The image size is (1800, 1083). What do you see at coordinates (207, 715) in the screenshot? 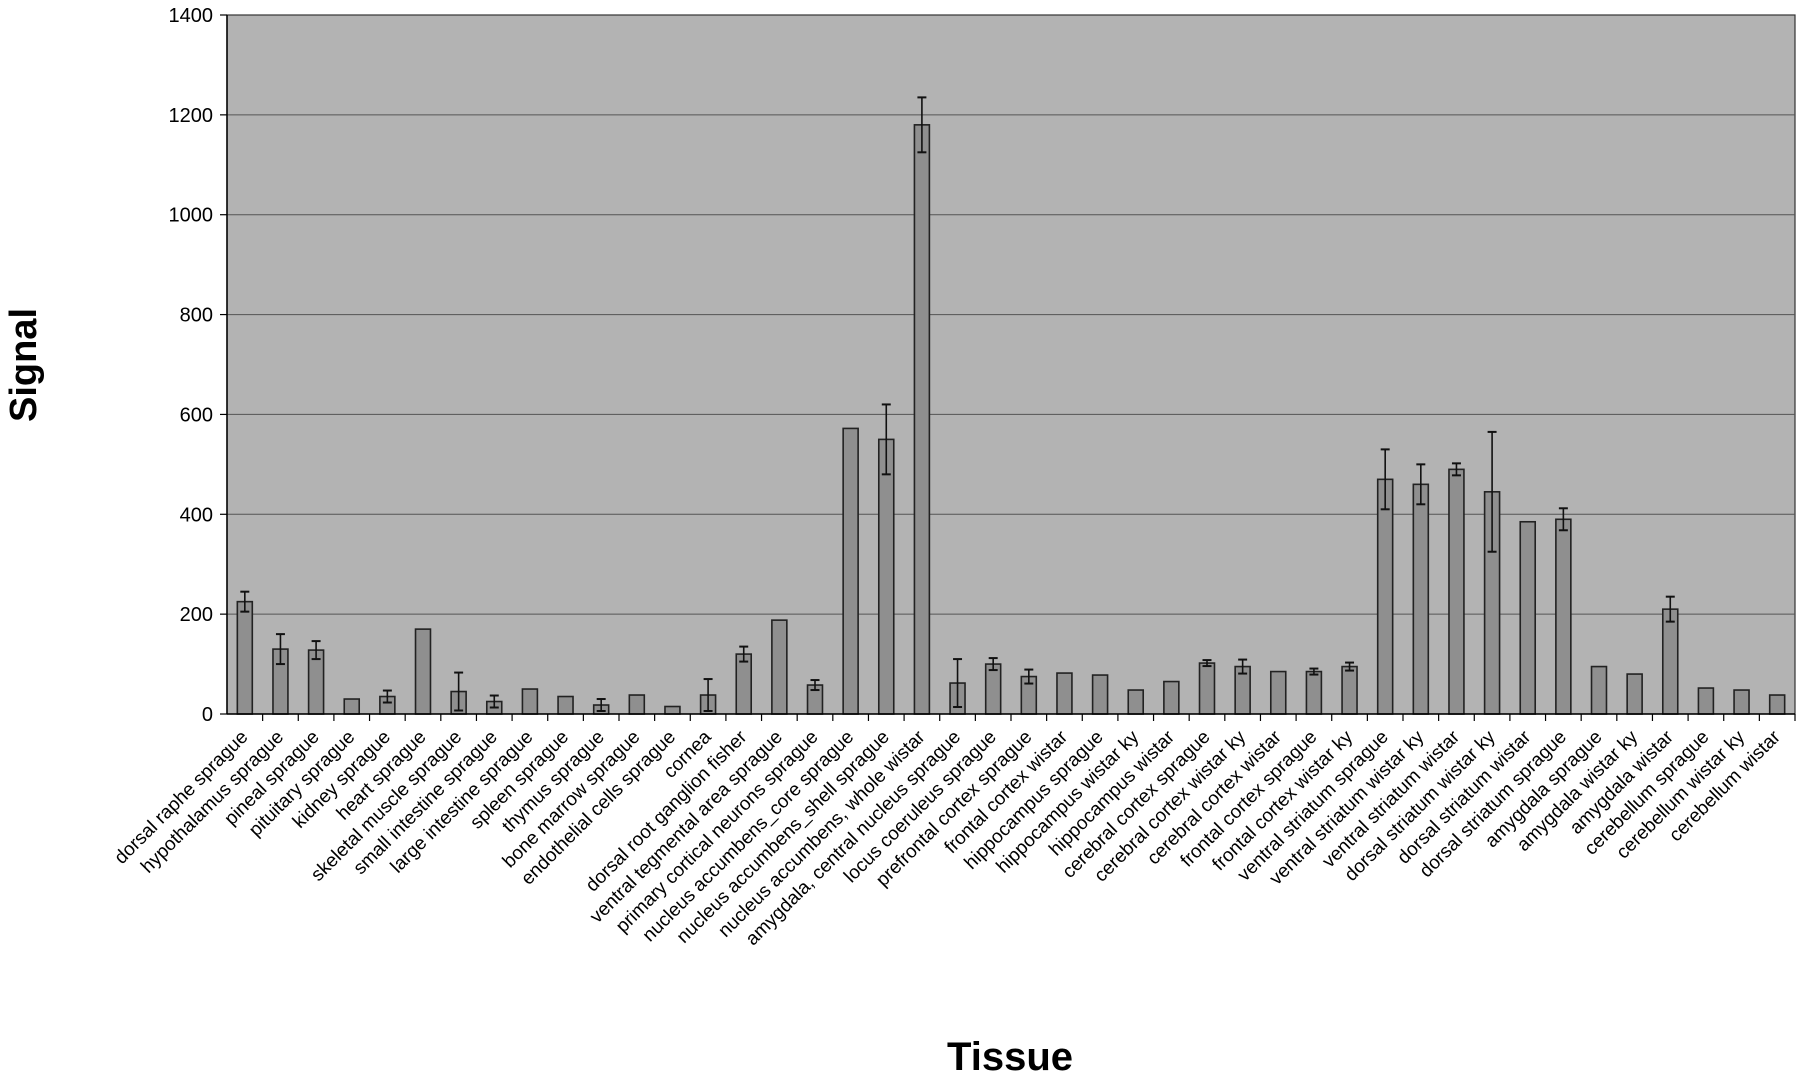
I see `y-tick-label: 0` at bounding box center [207, 715].